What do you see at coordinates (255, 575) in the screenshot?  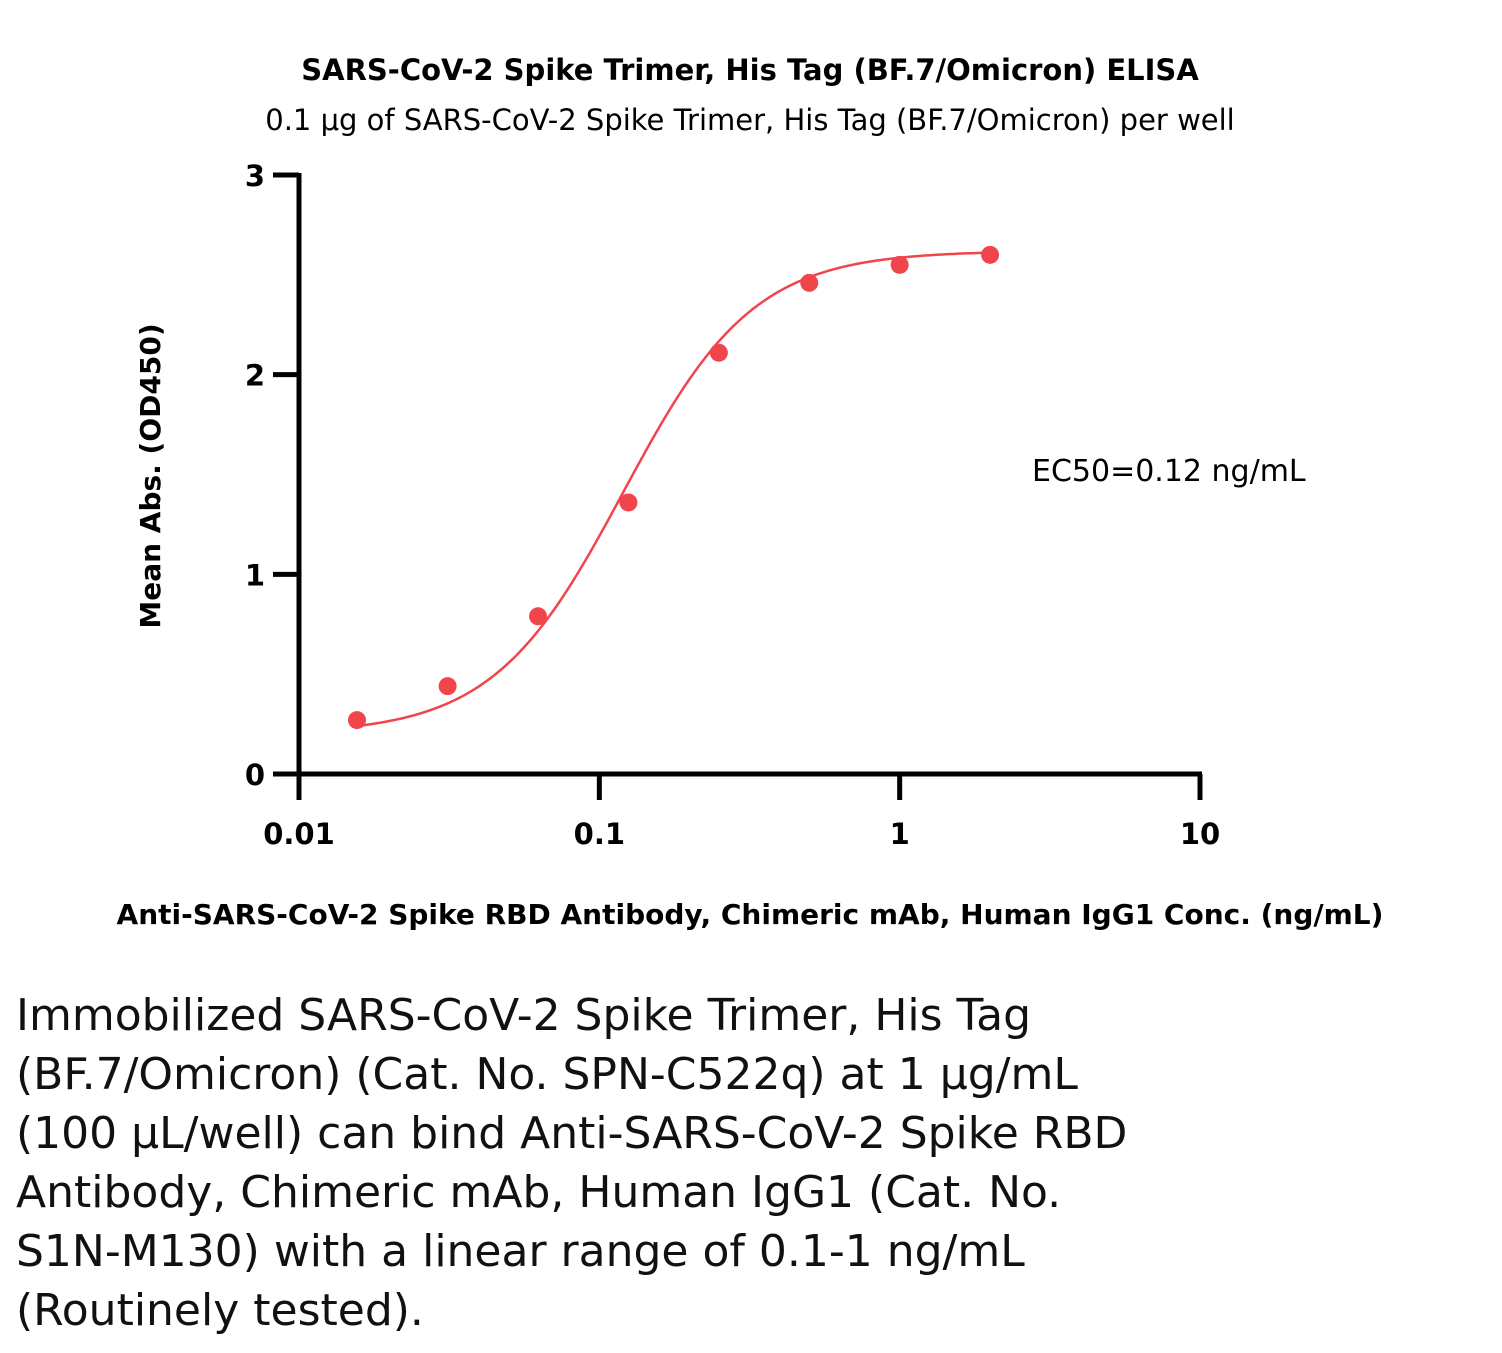 I see `y-tick-label: 1` at bounding box center [255, 575].